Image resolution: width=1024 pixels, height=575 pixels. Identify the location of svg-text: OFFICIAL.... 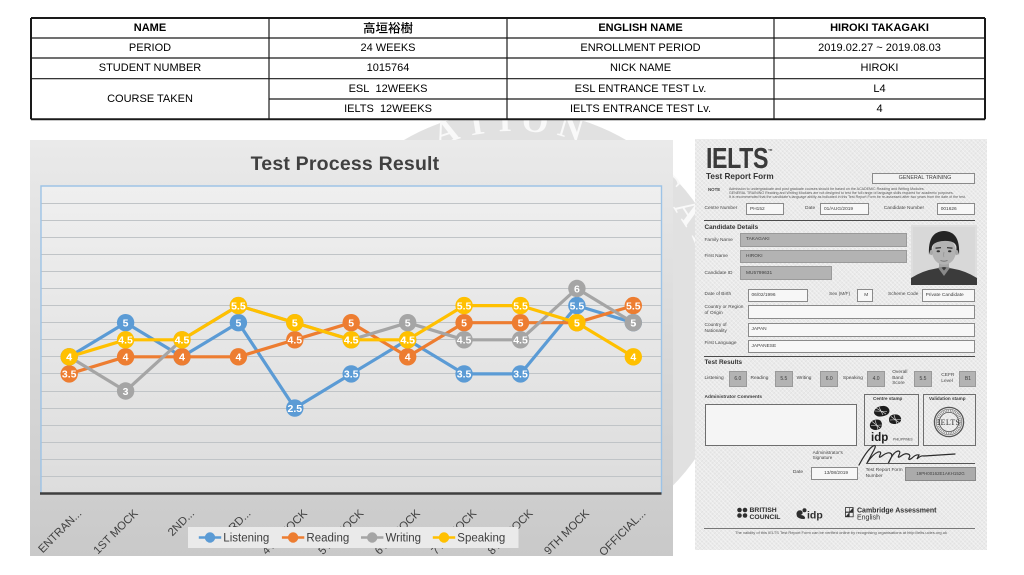
(622, 532).